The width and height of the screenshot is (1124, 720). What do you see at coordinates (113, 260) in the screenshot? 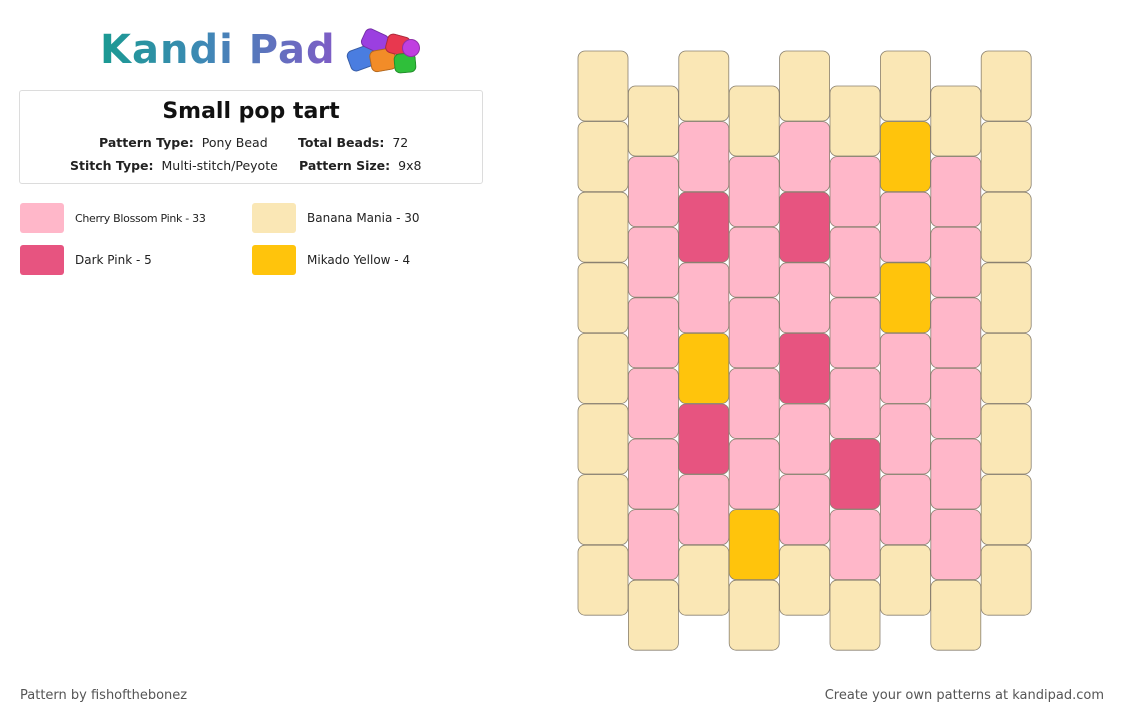
I see `legend-label: Dark Pink - 5` at bounding box center [113, 260].